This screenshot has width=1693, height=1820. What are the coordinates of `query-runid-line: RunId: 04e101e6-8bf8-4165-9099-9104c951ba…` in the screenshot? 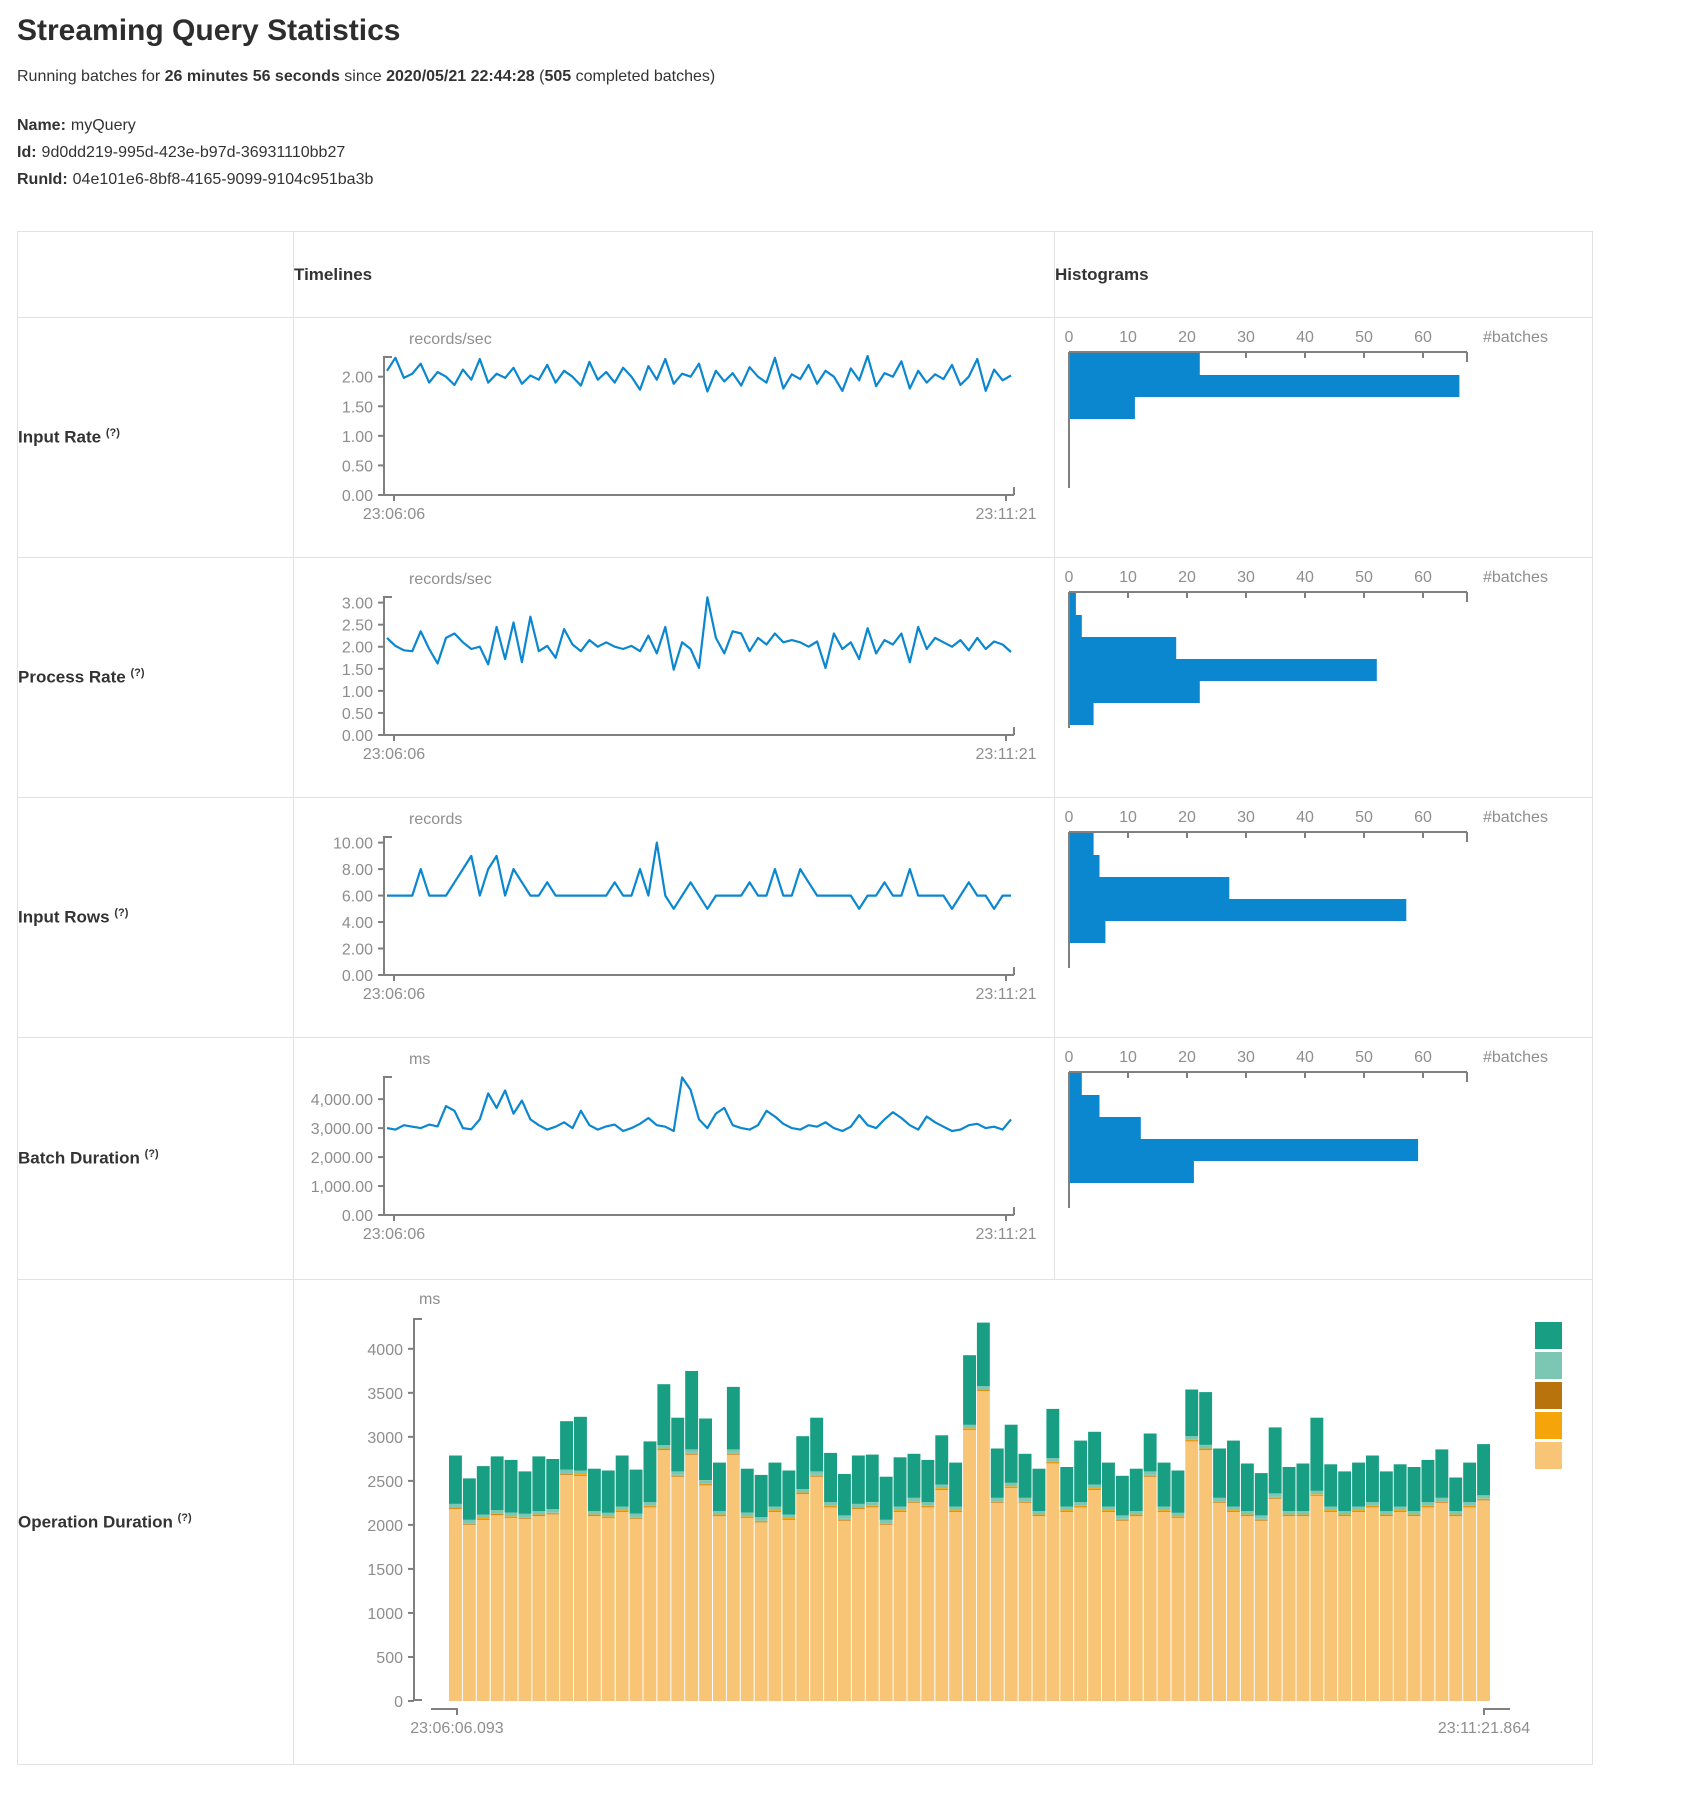 It's located at (195, 179).